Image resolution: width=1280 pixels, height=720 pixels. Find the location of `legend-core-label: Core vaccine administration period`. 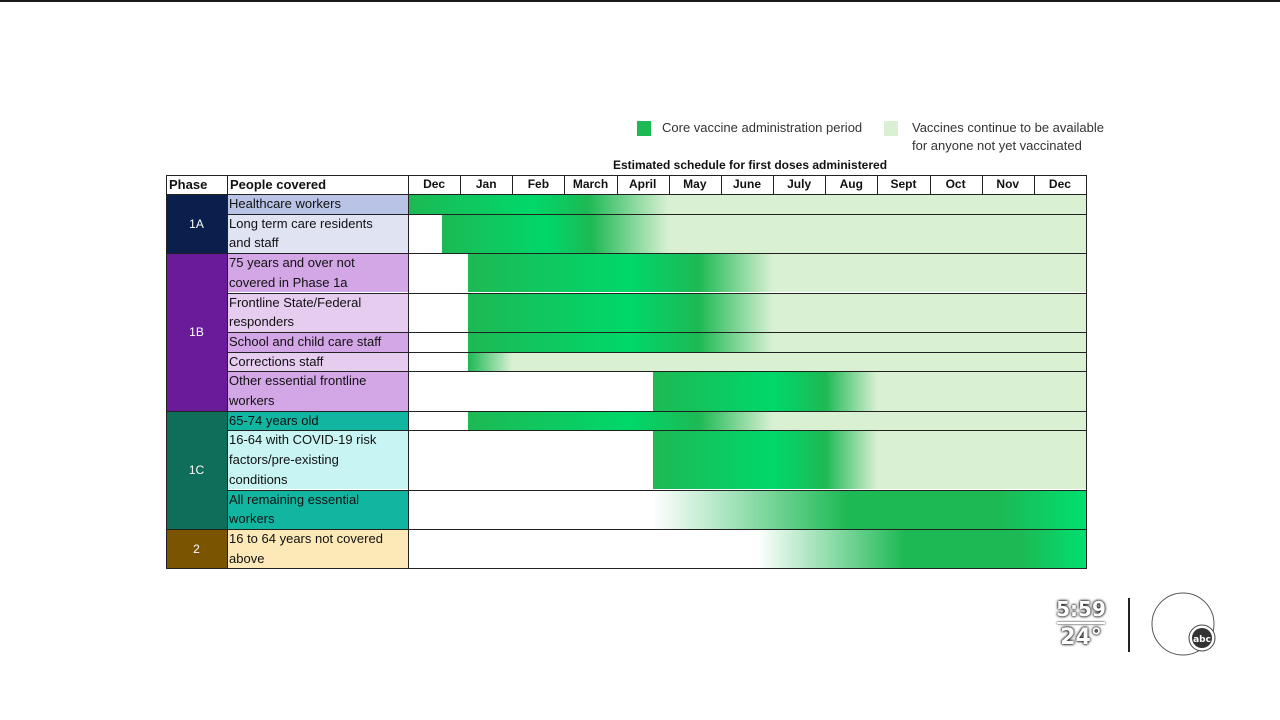

legend-core-label: Core vaccine administration period is located at coordinates (762, 127).